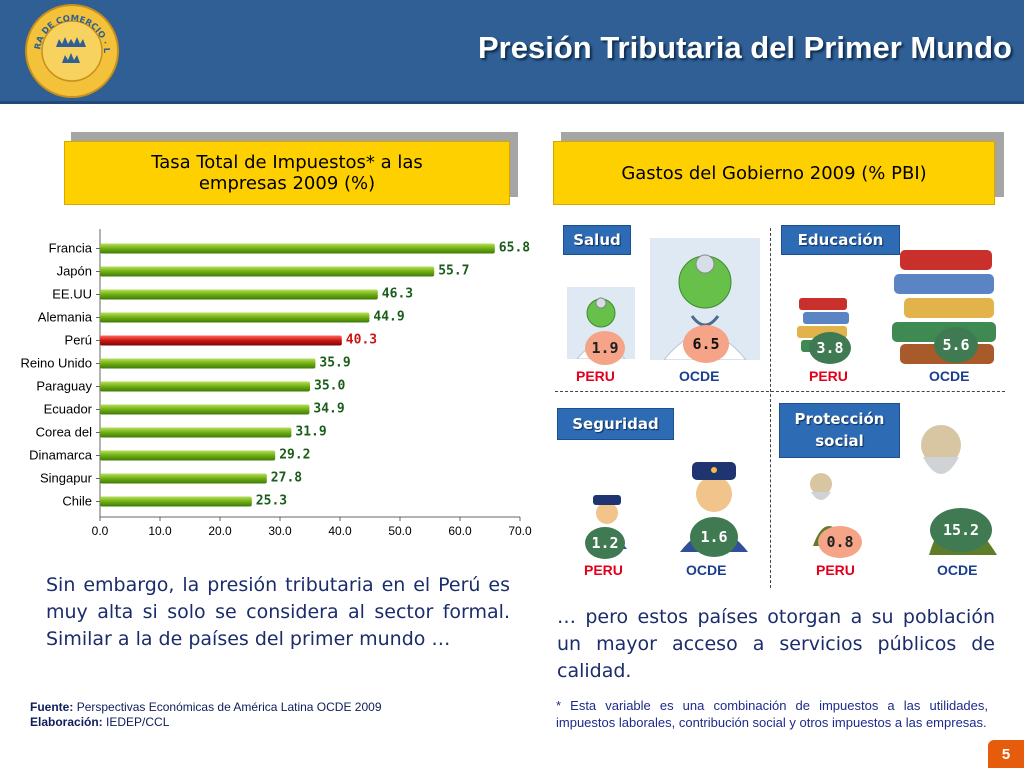 This screenshot has height=768, width=1024. Describe the element at coordinates (835, 570) in the screenshot. I see `proteccion-peru-label: PERU` at that location.